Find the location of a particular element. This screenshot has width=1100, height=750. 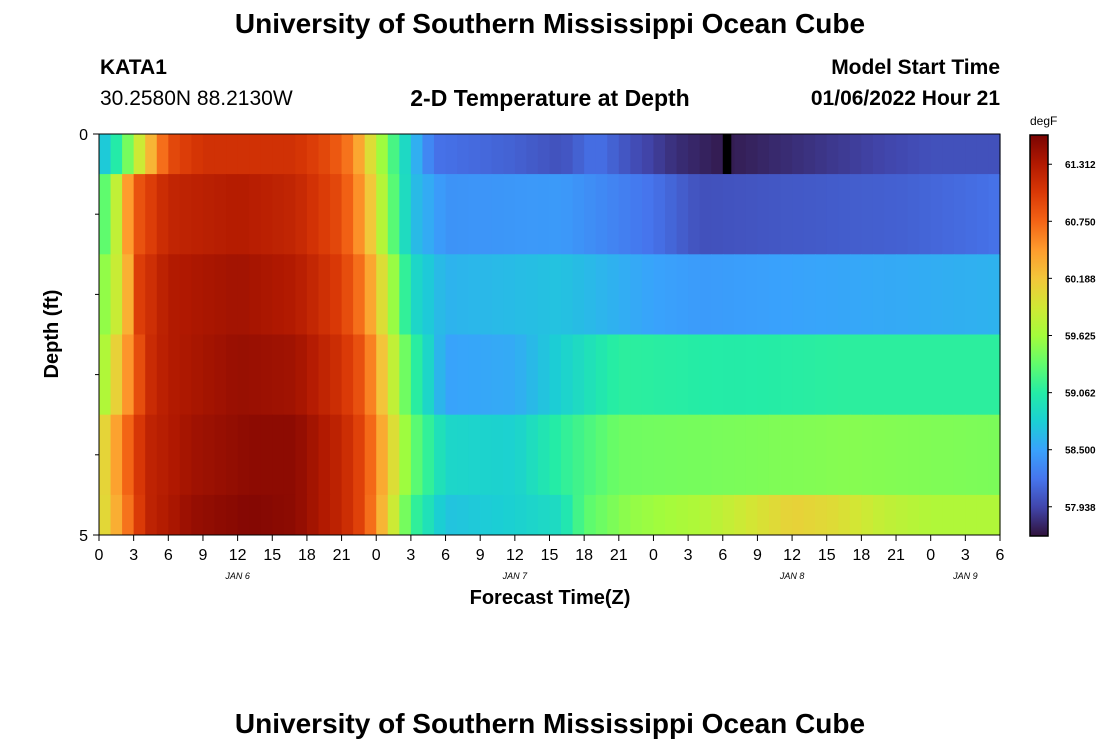

x-tick-label: 18 is located at coordinates (307, 555).